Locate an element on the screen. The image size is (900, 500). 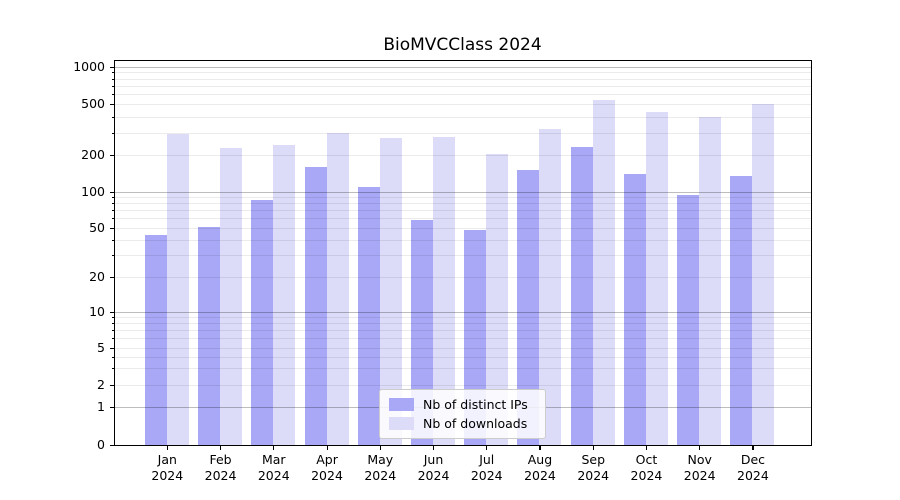
y-tick-label: 10 is located at coordinates (97, 311).